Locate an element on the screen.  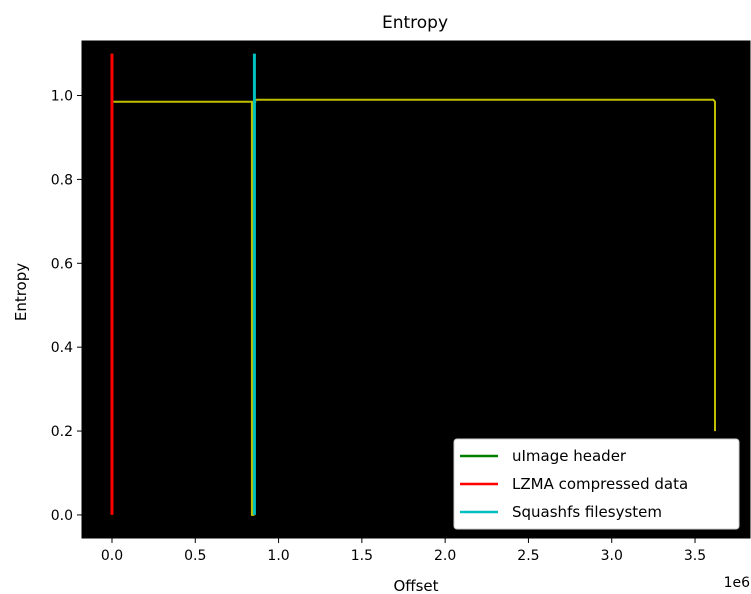
y-tick-label: 0.6 is located at coordinates (62, 264).